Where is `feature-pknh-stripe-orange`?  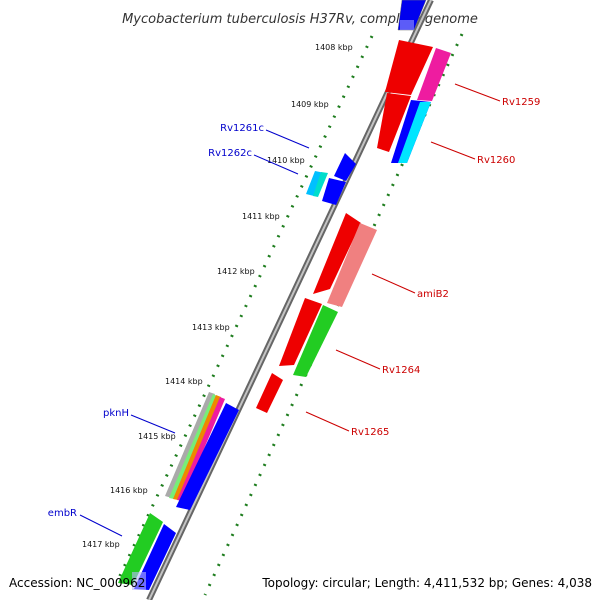
feature-pknh-stripe-orange is located at coordinates (197, 447).